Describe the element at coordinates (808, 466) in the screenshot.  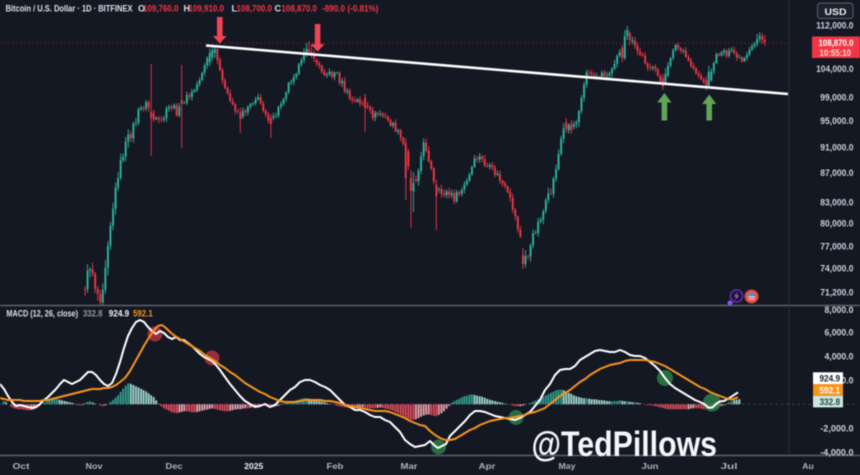
I see `svg-text: Au` at that location.